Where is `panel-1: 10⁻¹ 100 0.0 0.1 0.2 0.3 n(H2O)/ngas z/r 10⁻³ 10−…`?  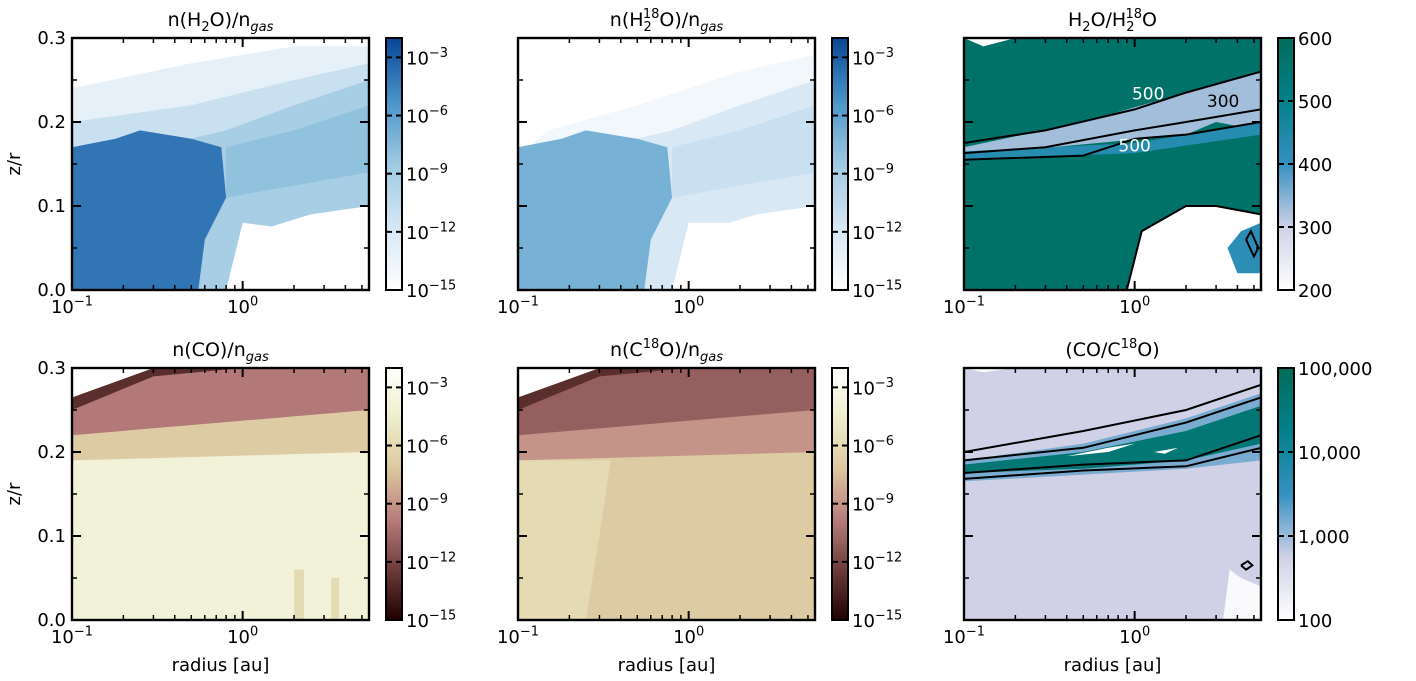
panel-1: 10⁻¹ 100 0.0 0.1 0.2 0.3 n(H2O)/ngas z/r 10⁻³ 10−… is located at coordinates (230, 163).